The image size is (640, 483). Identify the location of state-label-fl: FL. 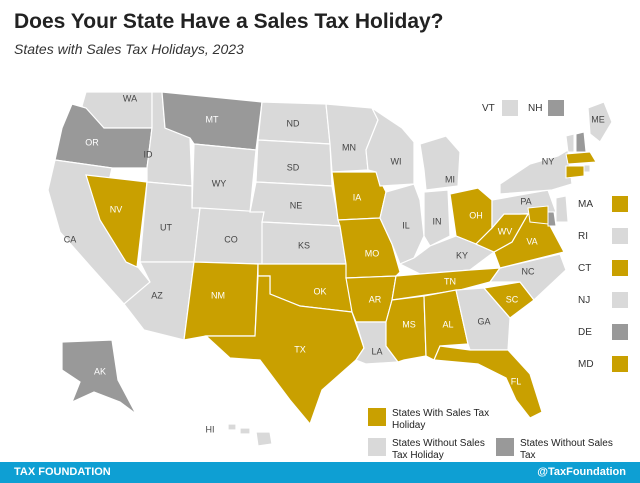
(516, 381).